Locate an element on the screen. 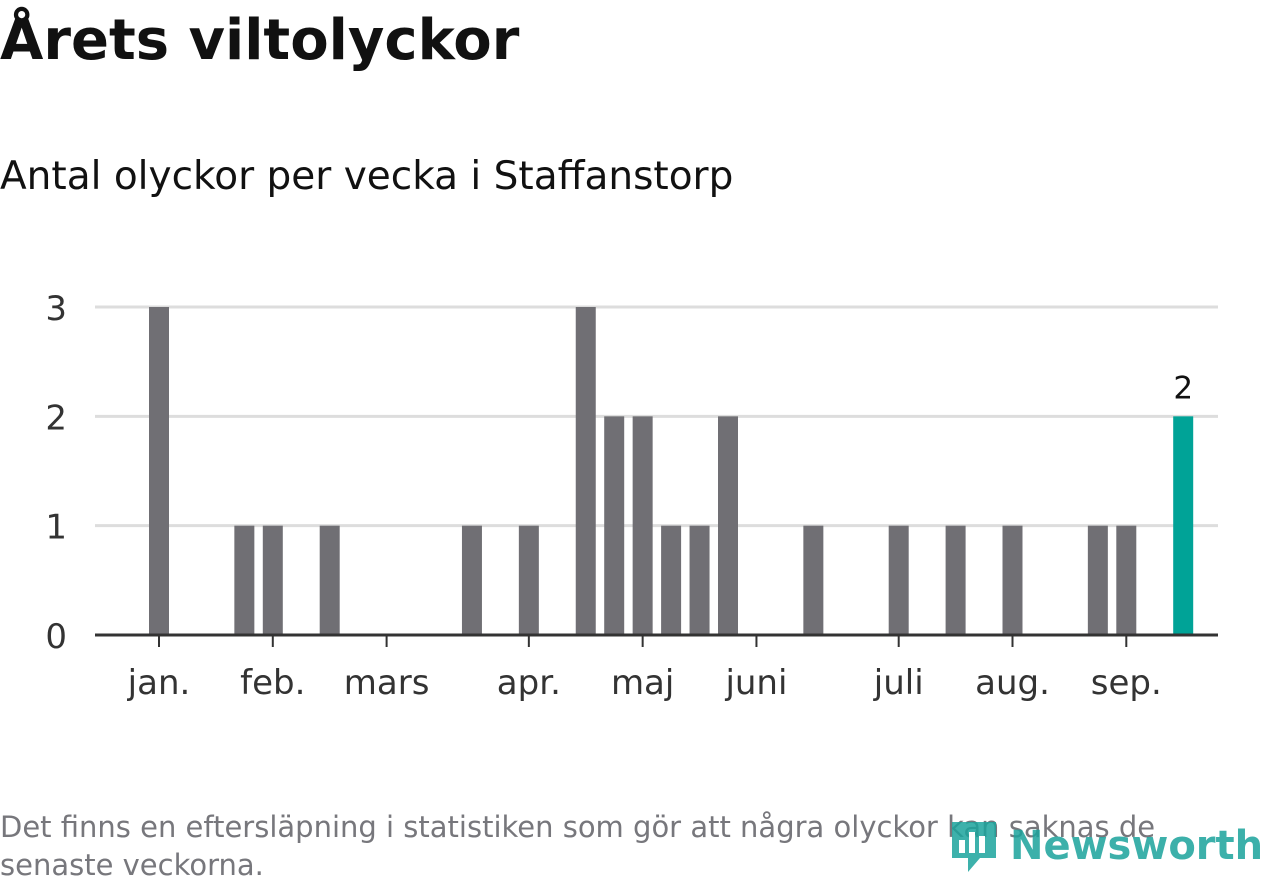 The width and height of the screenshot is (1262, 884). x-tick-label: maj is located at coordinates (642, 683).